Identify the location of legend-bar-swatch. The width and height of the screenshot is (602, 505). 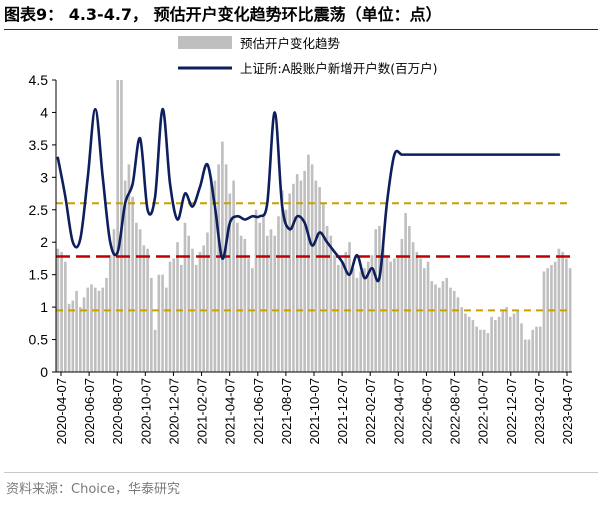
(205, 42).